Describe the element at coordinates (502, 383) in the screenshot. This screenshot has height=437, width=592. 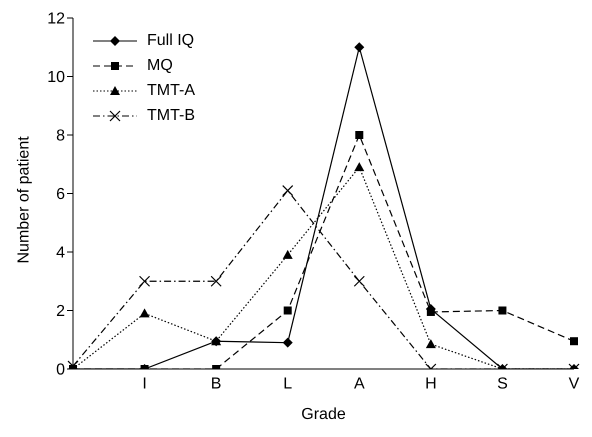
I see `x-tick-label: S` at that location.